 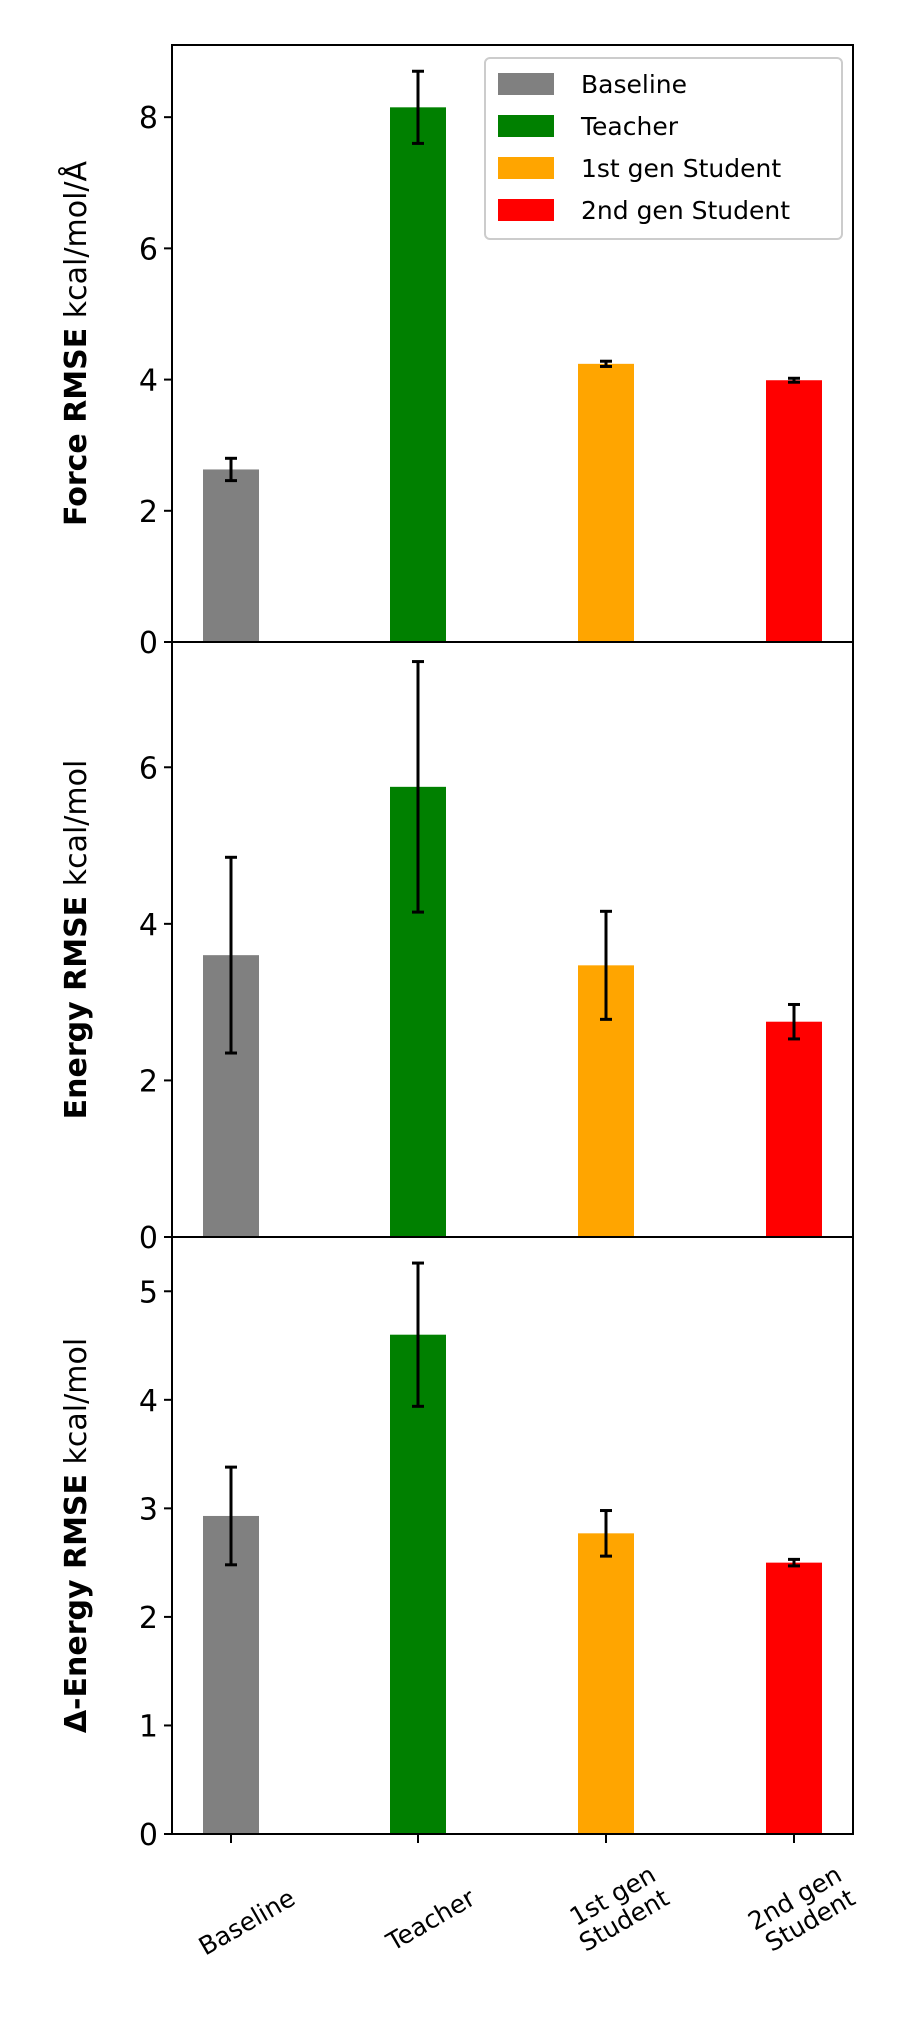 I want to click on y-tick-label-3: 1, so click(x=148, y=1726).